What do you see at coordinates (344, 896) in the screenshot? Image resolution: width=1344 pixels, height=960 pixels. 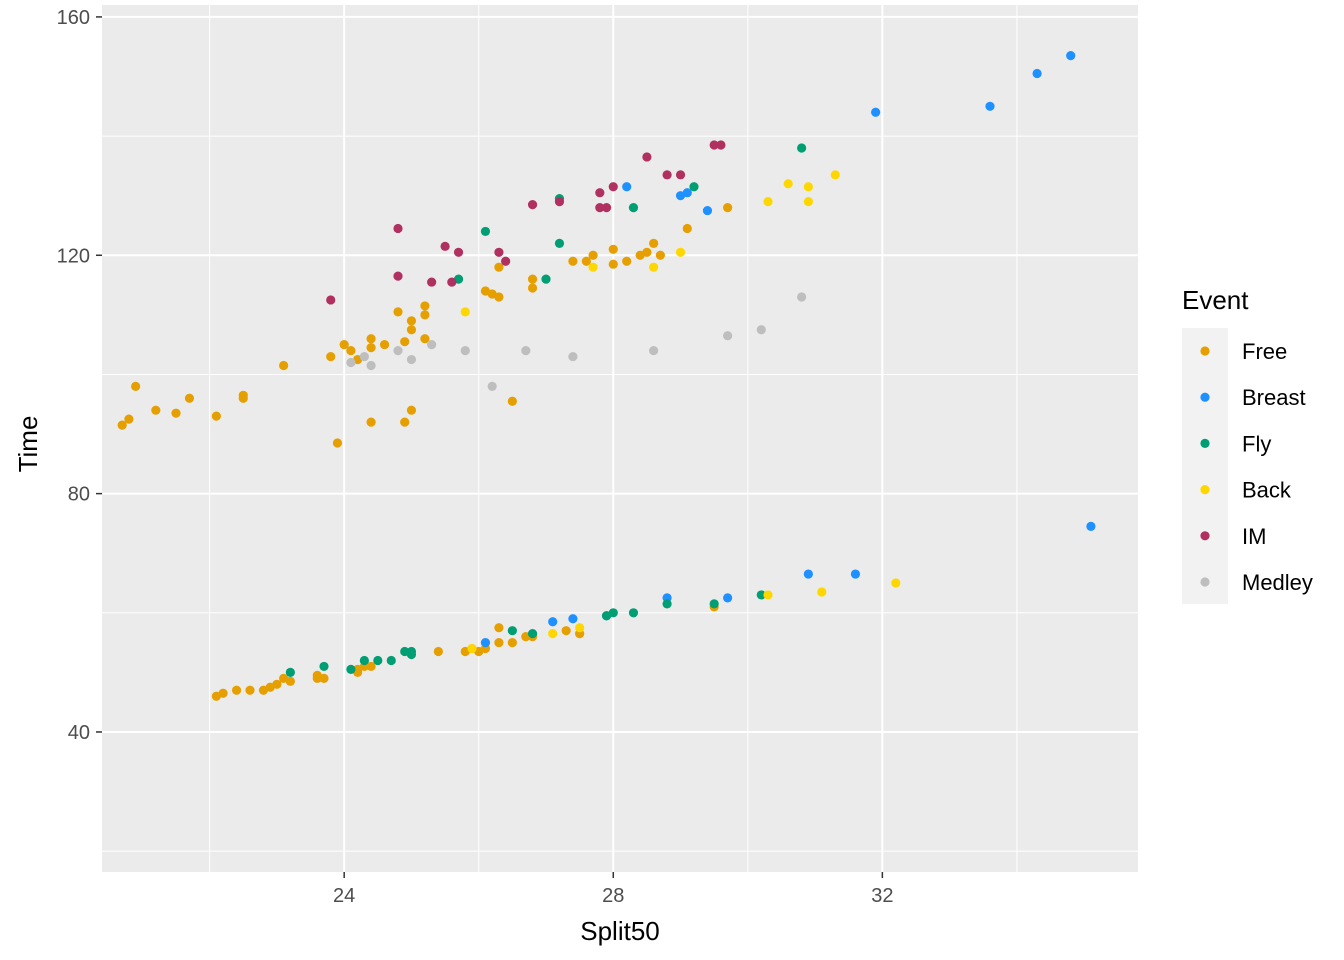 I see `x-tick-label: 24` at bounding box center [344, 896].